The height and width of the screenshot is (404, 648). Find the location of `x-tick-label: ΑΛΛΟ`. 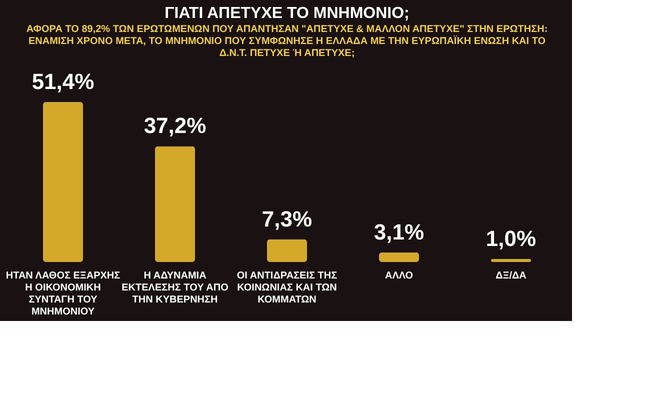

x-tick-label: ΑΛΛΟ is located at coordinates (399, 276).